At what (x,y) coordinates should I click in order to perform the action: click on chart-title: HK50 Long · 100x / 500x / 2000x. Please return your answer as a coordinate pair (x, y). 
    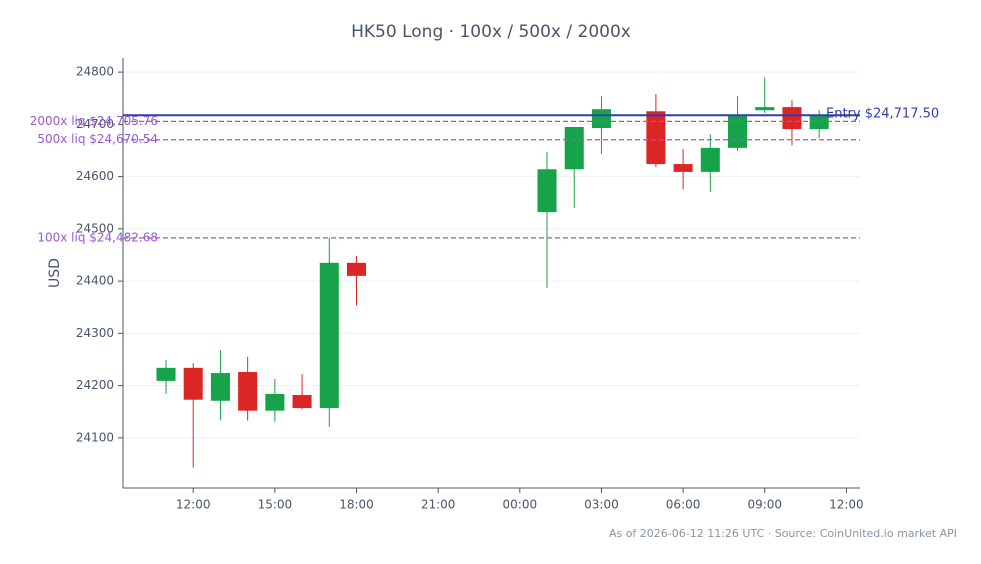
    Looking at the image, I should click on (491, 32).